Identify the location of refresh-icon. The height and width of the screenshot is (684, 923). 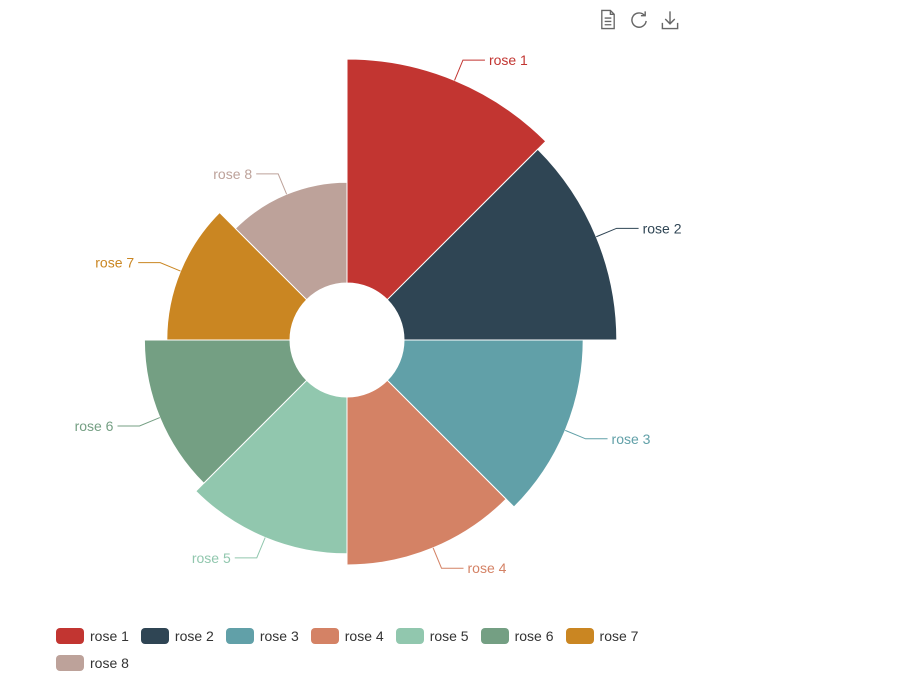
(639, 20).